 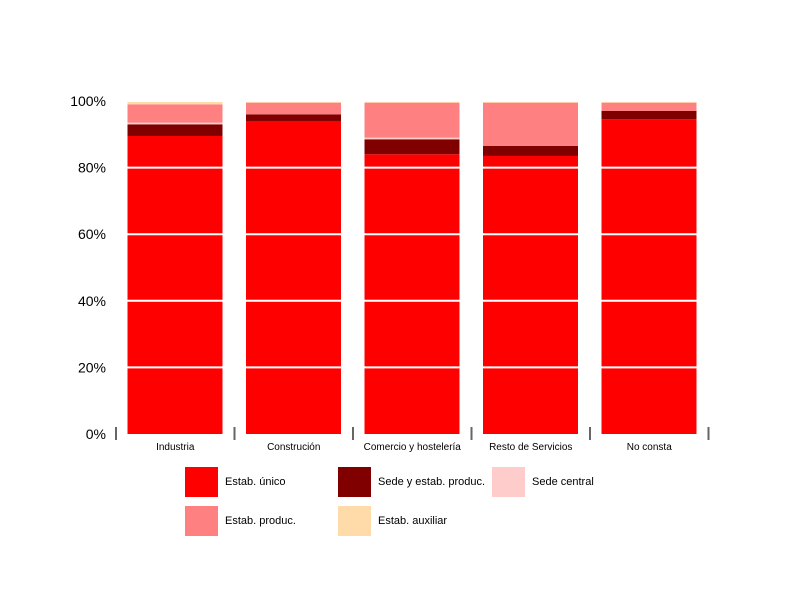 I want to click on y-tick-label: 40%, so click(x=92, y=301).